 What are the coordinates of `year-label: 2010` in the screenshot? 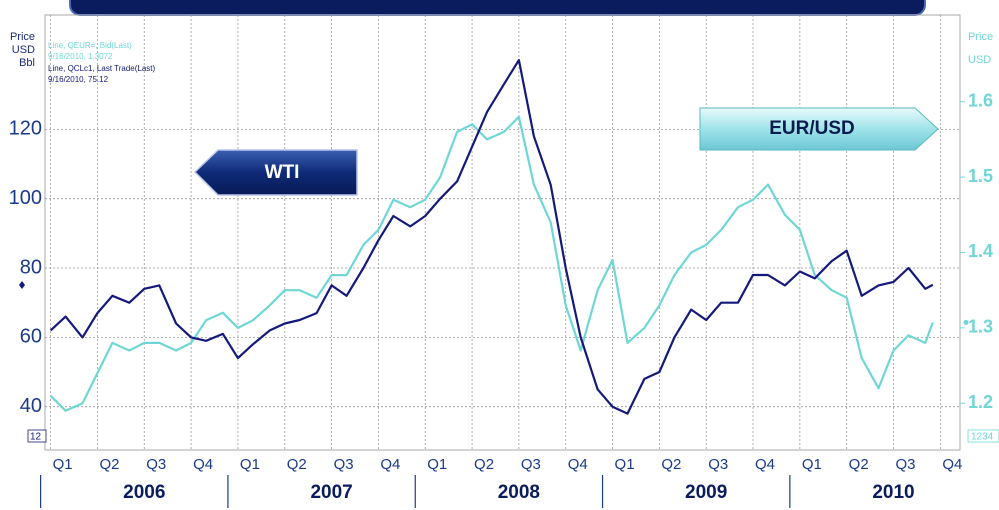 It's located at (893, 492).